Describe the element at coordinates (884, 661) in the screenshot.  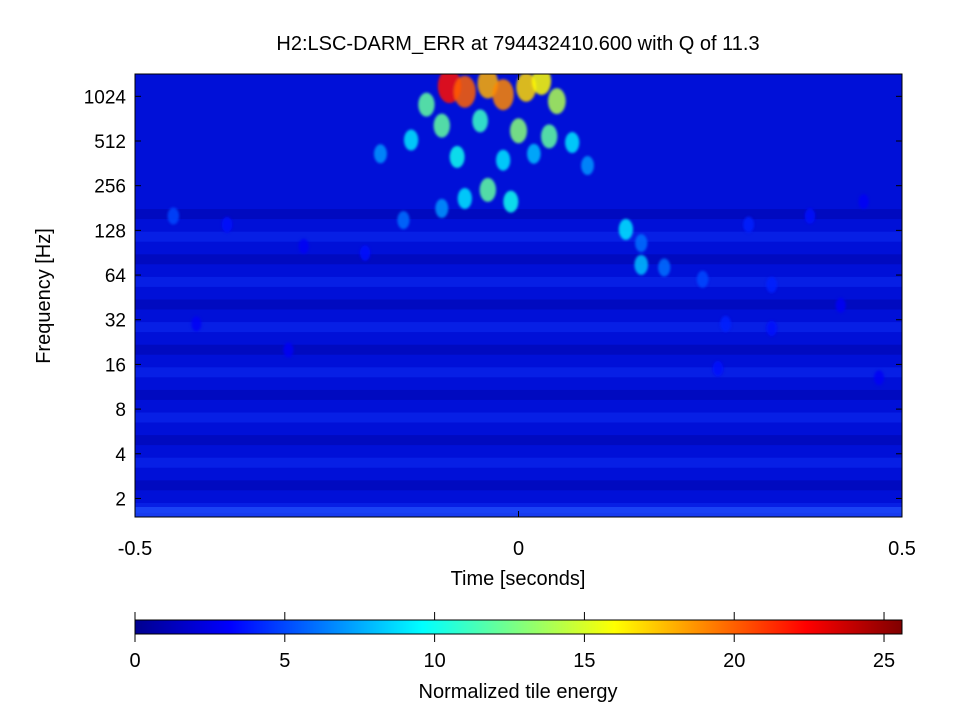
I see `colorbar-tick-label: 25` at that location.